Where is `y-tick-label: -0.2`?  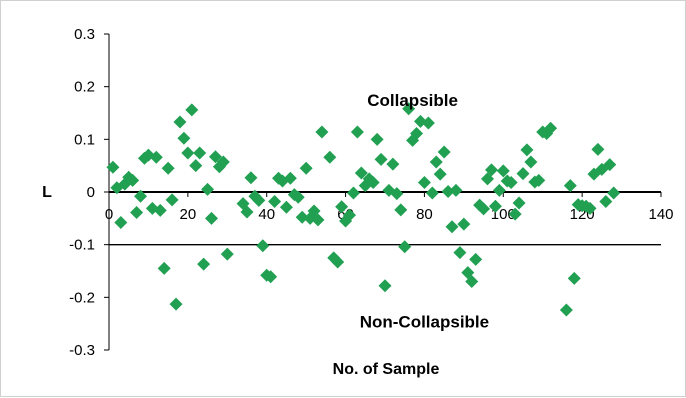 y-tick-label: -0.2 is located at coordinates (82, 297).